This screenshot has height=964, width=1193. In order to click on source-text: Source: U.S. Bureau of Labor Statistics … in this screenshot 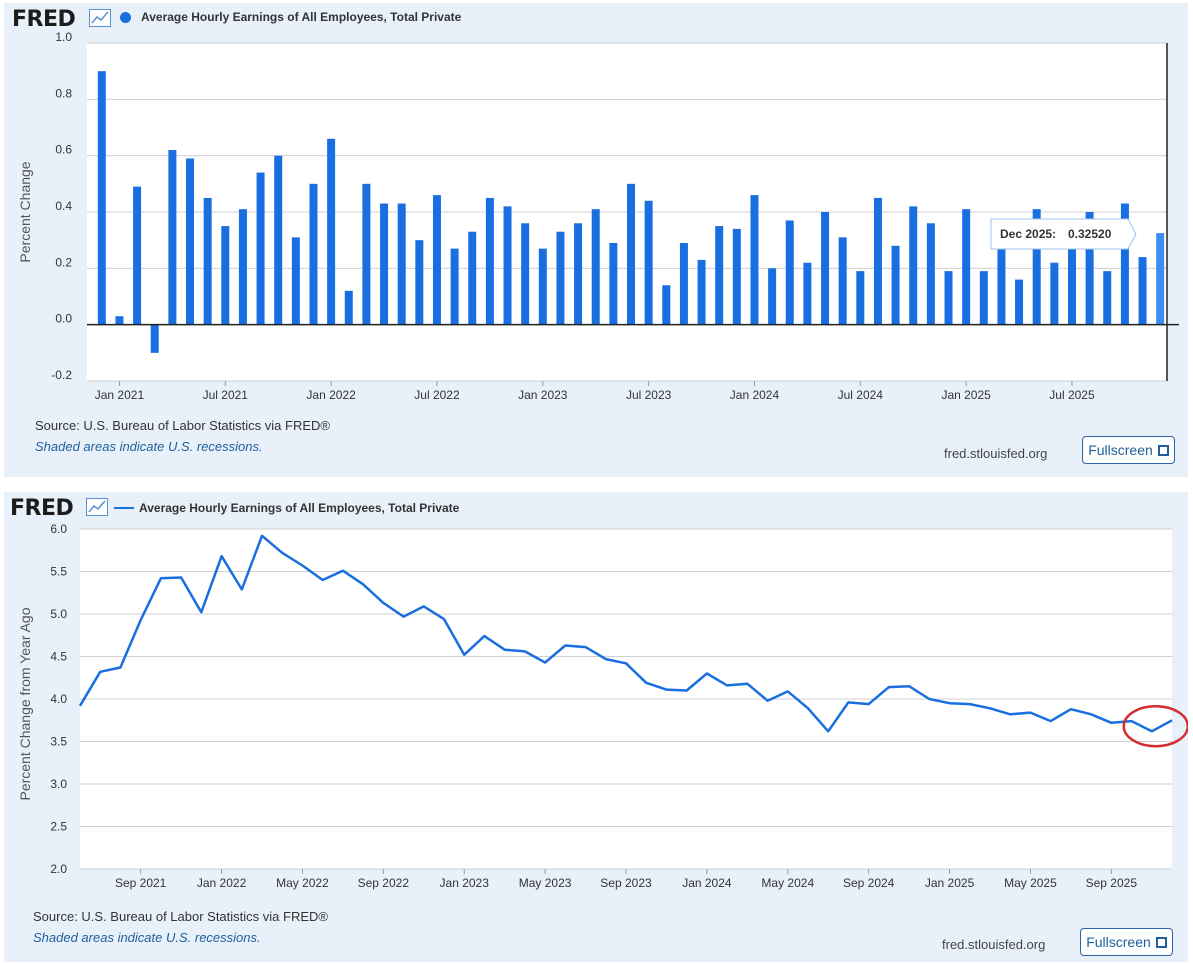, I will do `click(180, 916)`.